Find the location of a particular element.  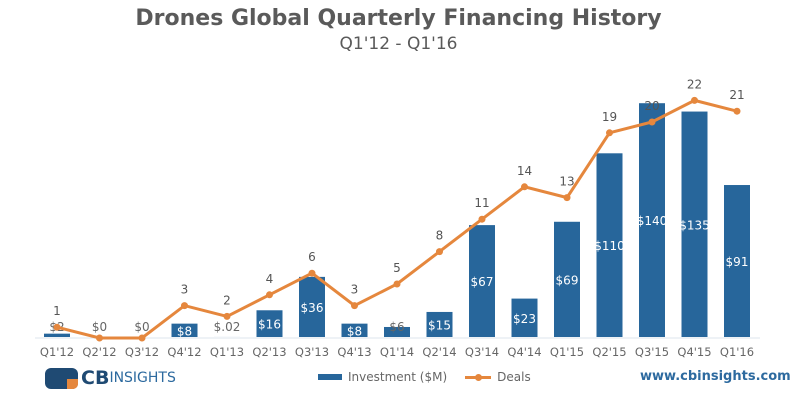

x-tick-label: Q2'15 is located at coordinates (609, 352).